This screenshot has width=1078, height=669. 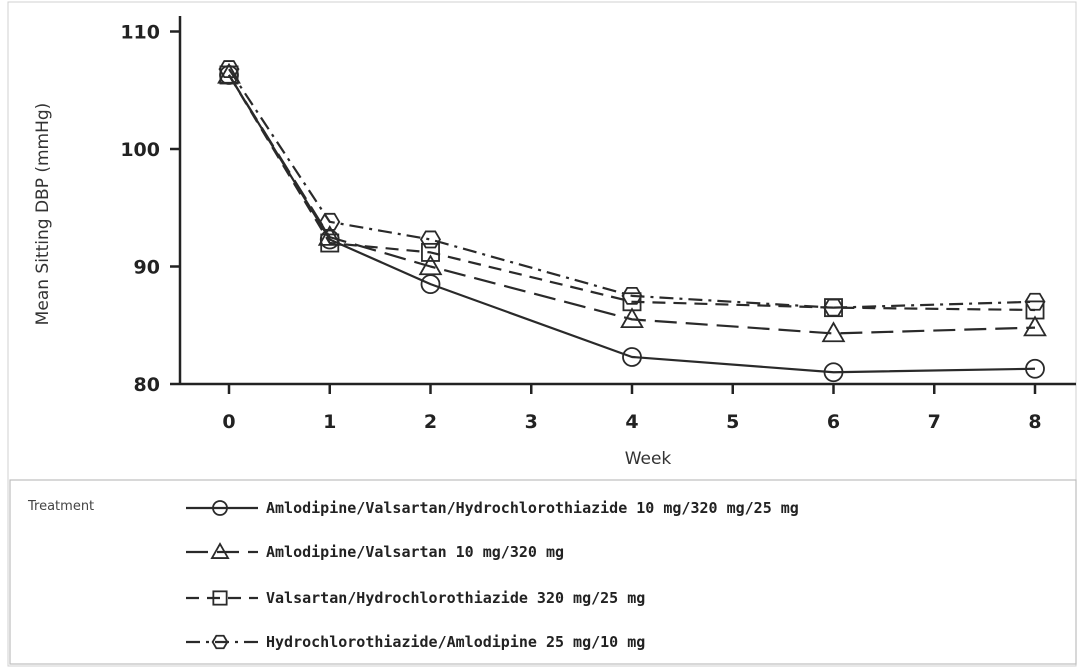 I want to click on x-tick-label: 5, so click(x=732, y=422).